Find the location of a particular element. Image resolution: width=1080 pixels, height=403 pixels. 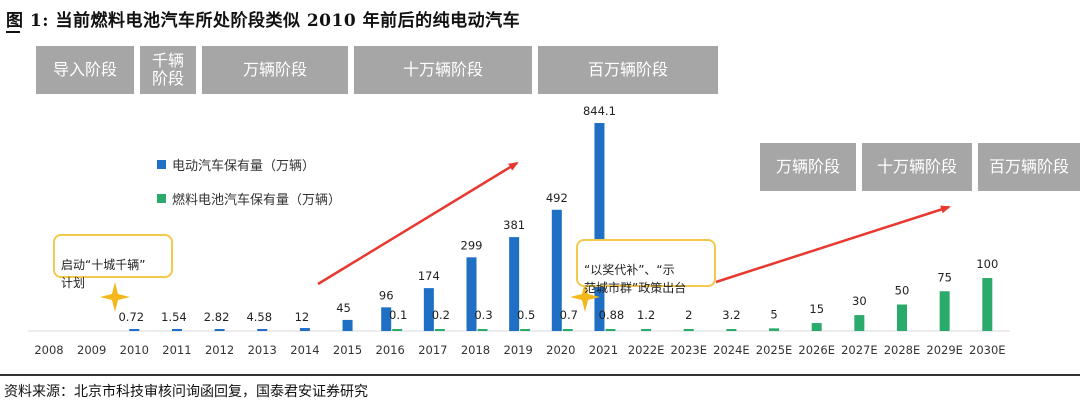

stage-label: 万辆阶段 is located at coordinates (807, 166).